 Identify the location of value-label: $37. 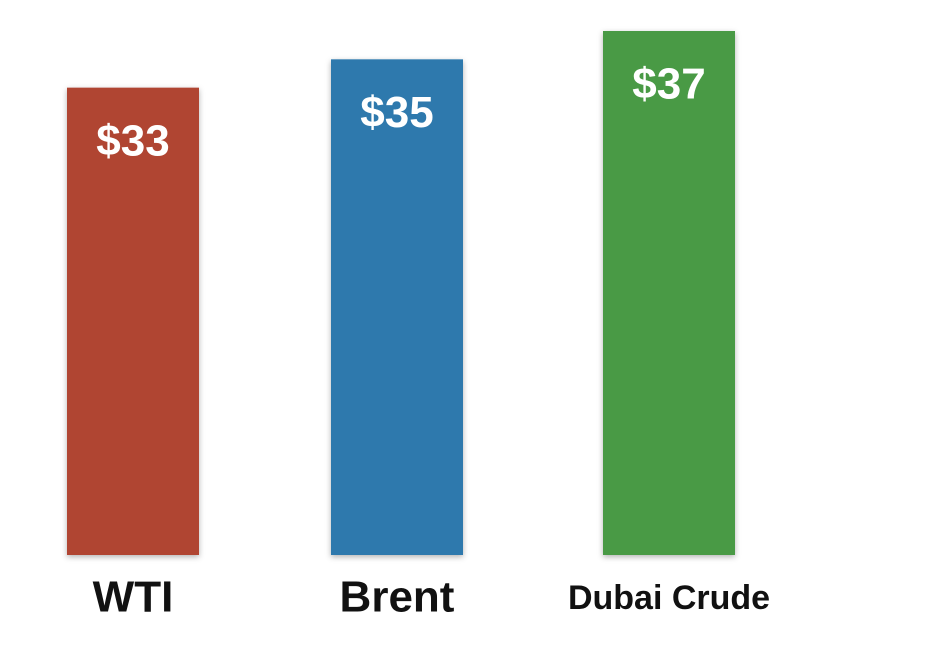
(668, 84).